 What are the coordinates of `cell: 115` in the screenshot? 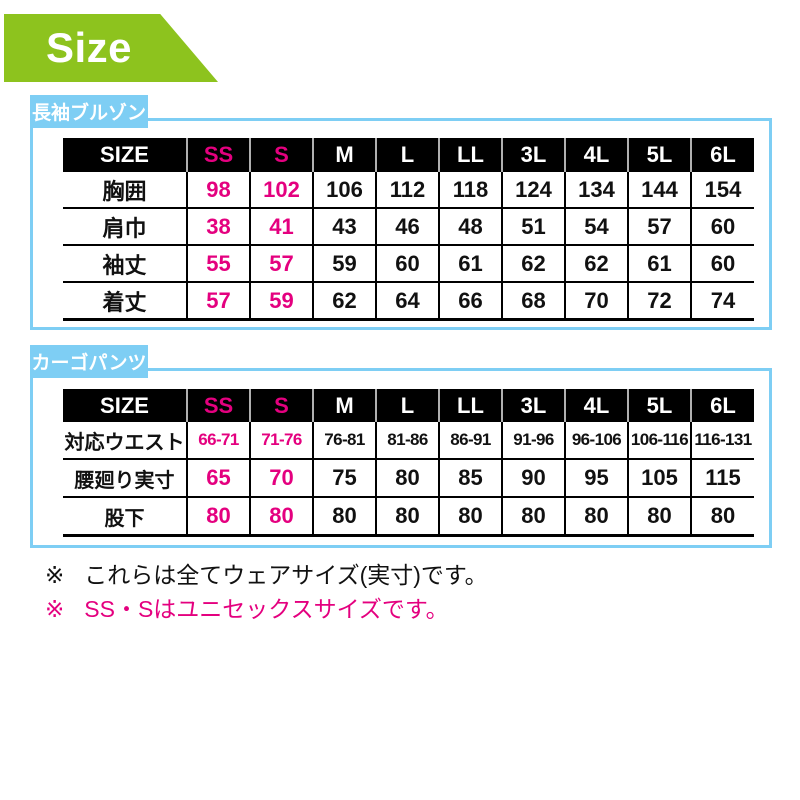 It's located at (722, 478).